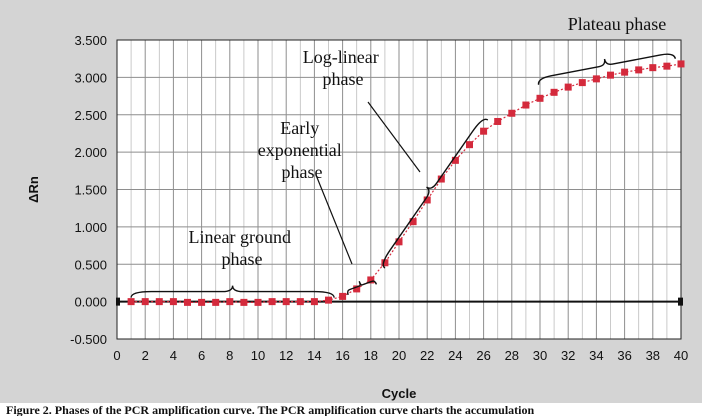 This screenshot has width=702, height=416. I want to click on x-tick-labels: 0 2 4 6 8 10 12 14 16 18 20 22 24 26 28 30 32 34 36 38 40, so click(400, 355).